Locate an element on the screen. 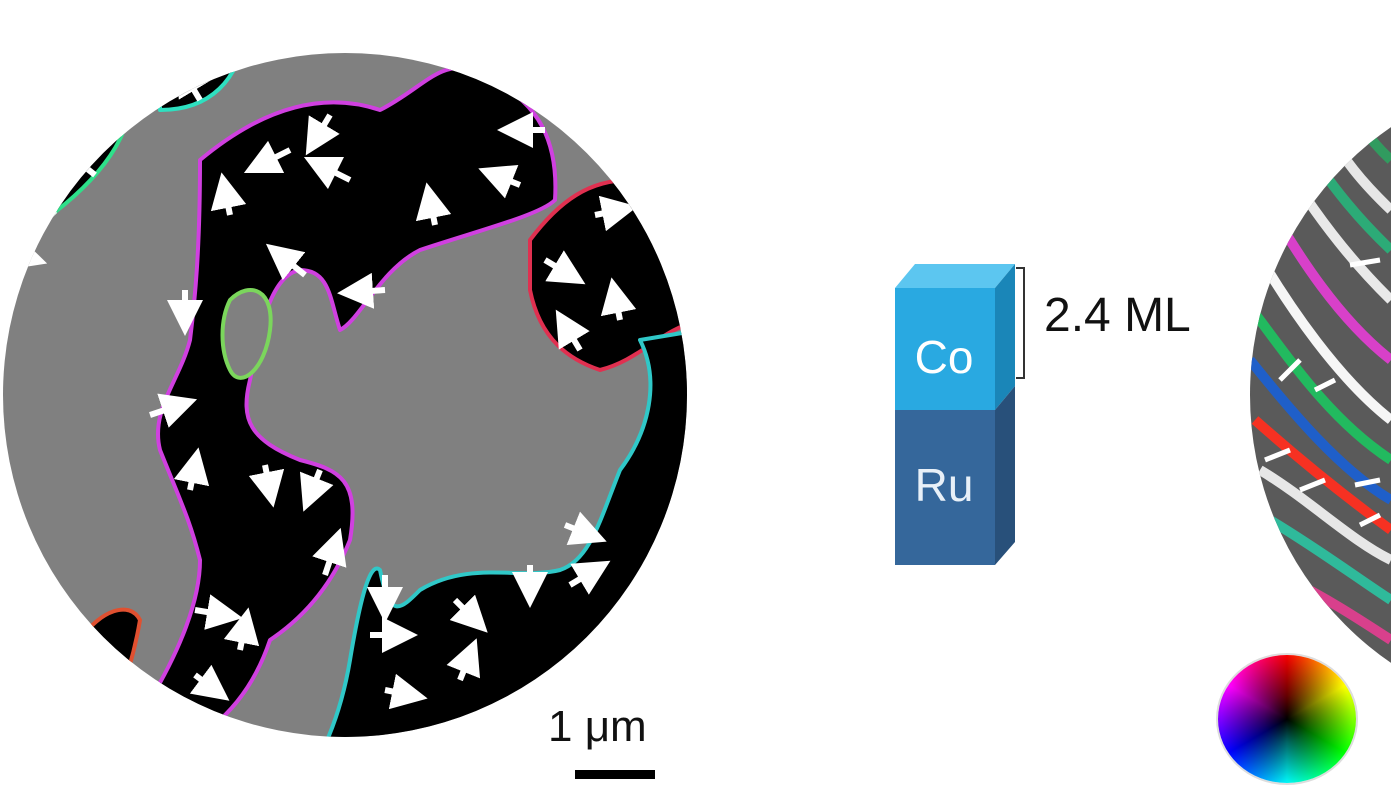  co-top-face is located at coordinates (955, 276).